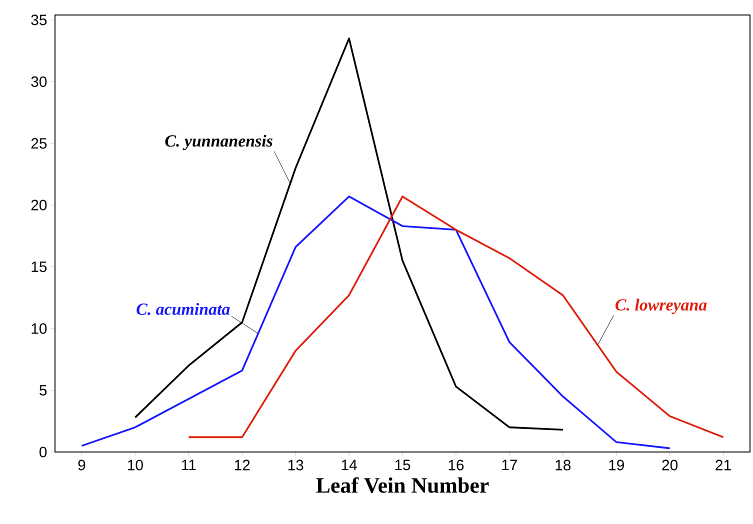  Describe the element at coordinates (43, 390) in the screenshot. I see `y-tick-label: 5` at that location.